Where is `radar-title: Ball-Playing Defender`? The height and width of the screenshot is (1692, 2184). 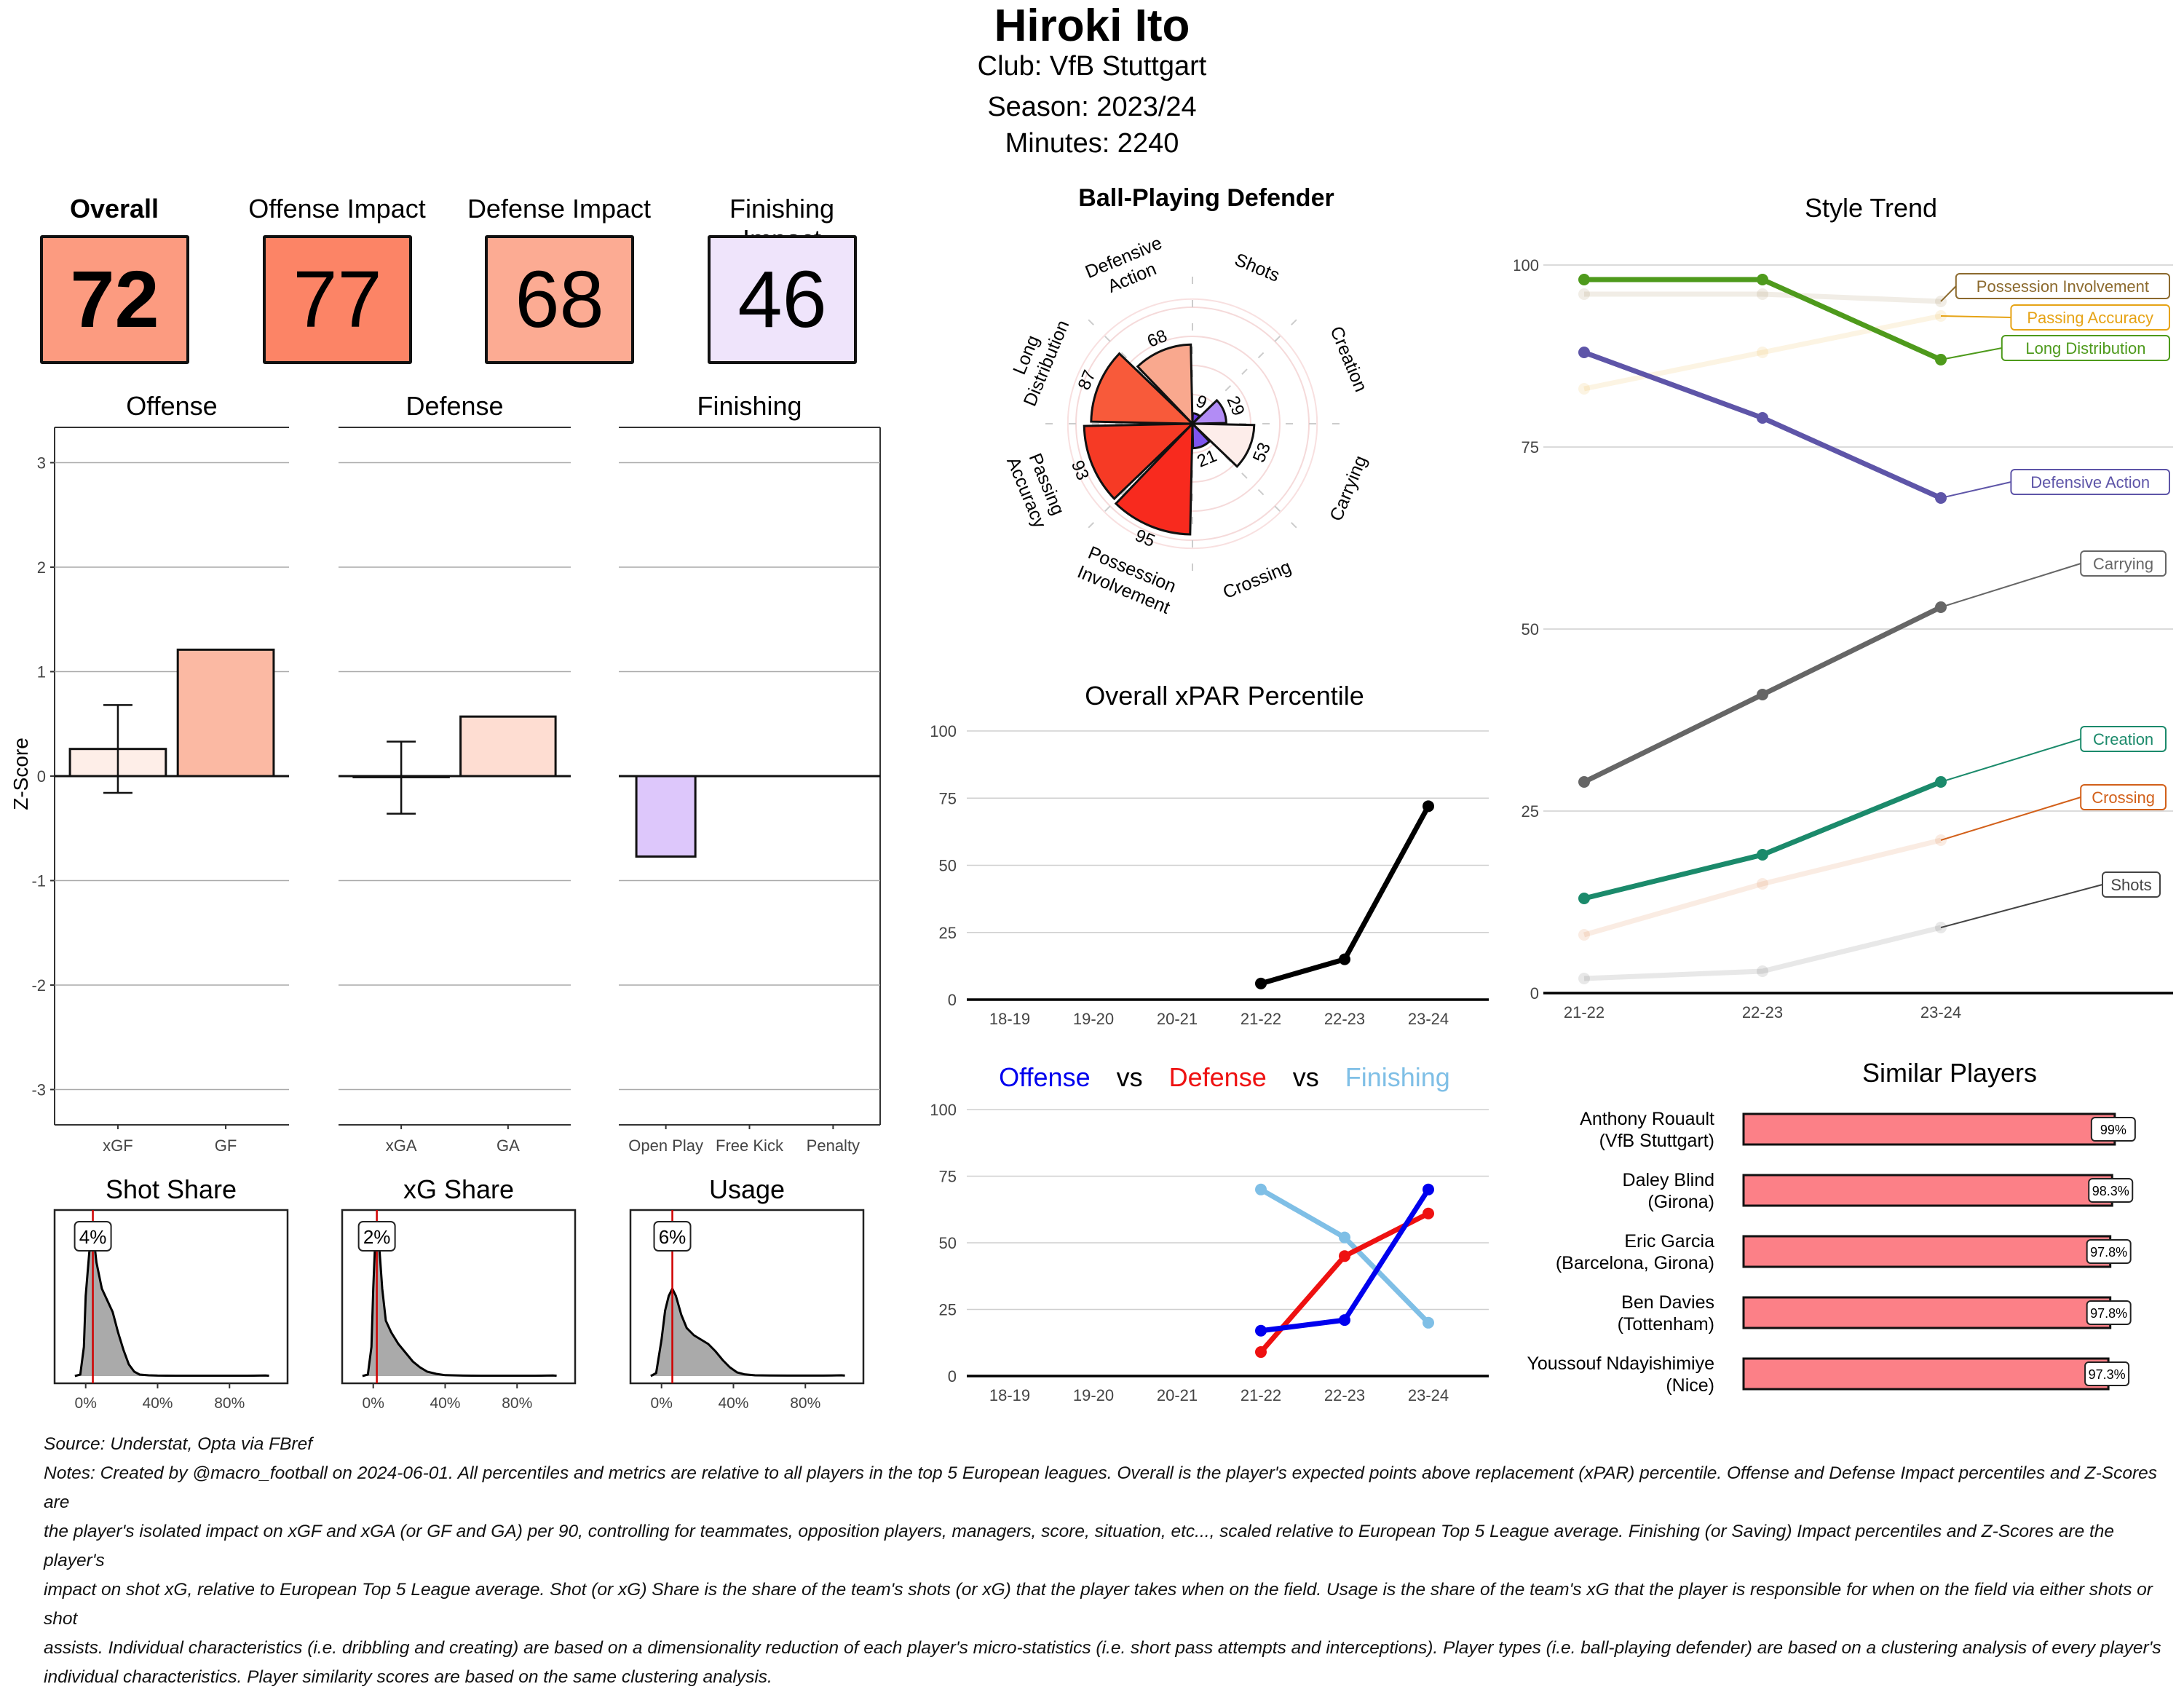 radar-title: Ball-Playing Defender is located at coordinates (1206, 198).